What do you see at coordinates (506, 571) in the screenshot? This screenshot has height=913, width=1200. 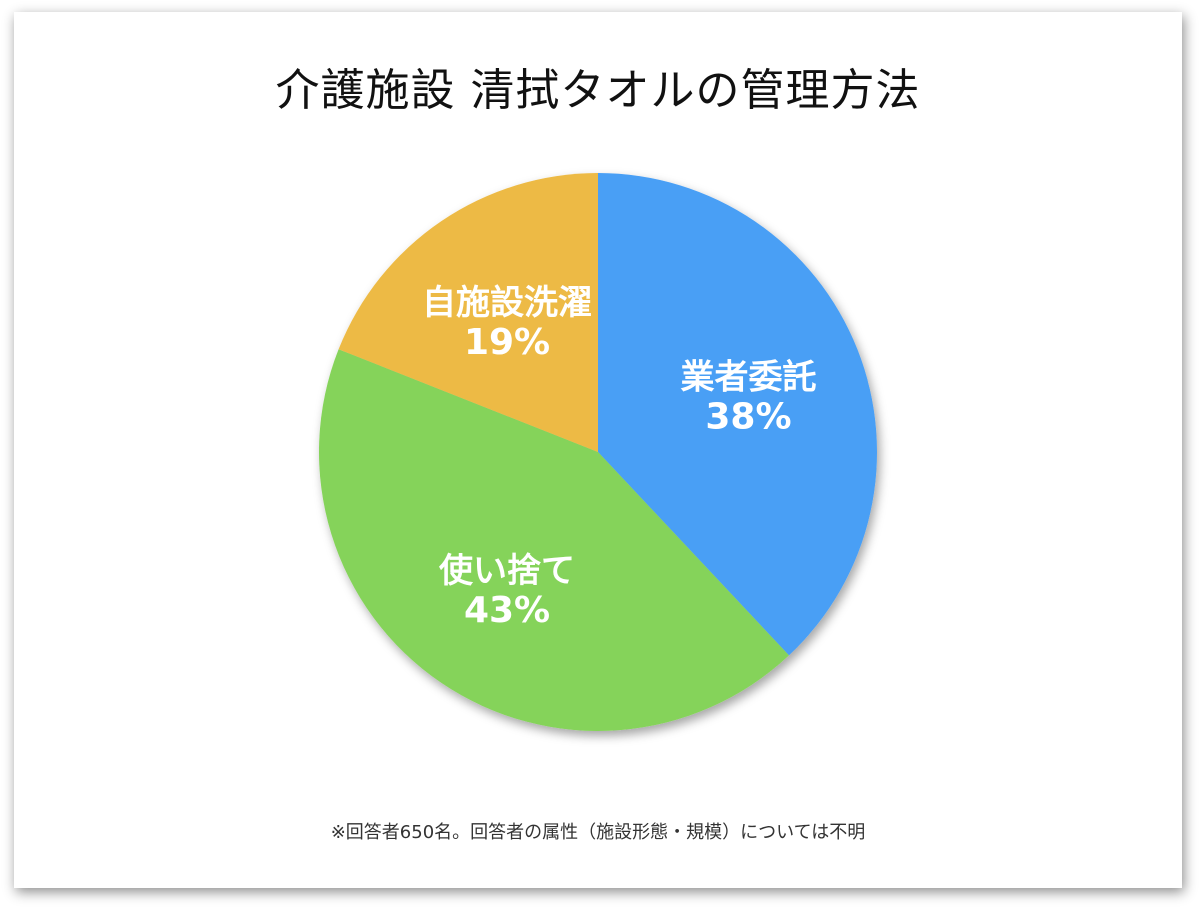 I see `slice-category-label: 使い捨て` at bounding box center [506, 571].